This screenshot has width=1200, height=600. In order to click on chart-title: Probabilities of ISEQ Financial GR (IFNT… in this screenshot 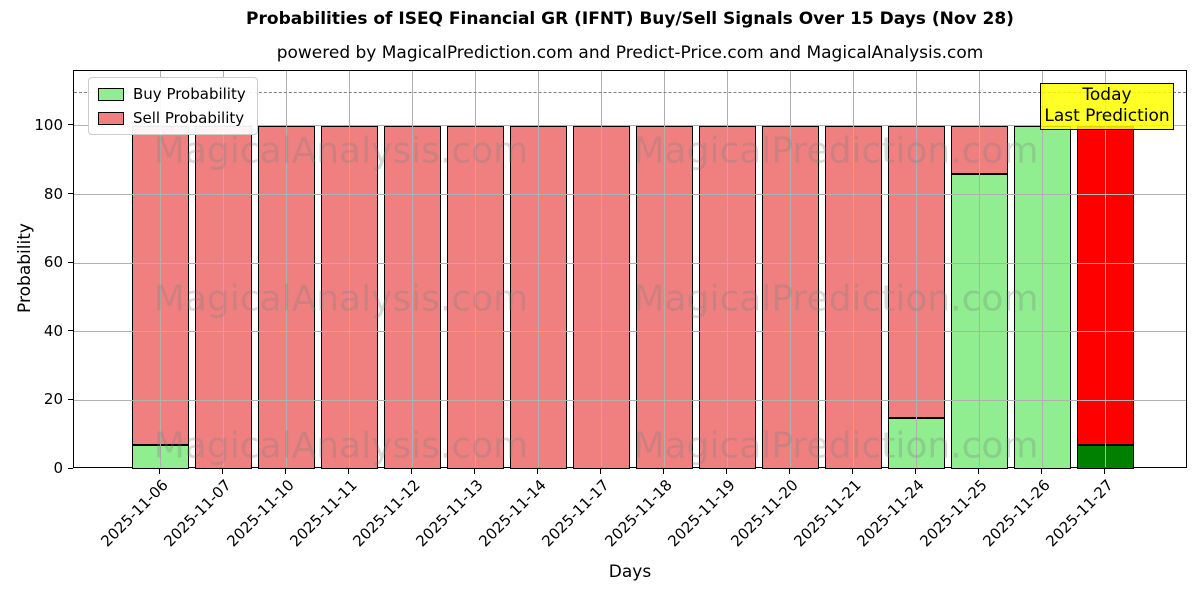, I will do `click(630, 19)`.